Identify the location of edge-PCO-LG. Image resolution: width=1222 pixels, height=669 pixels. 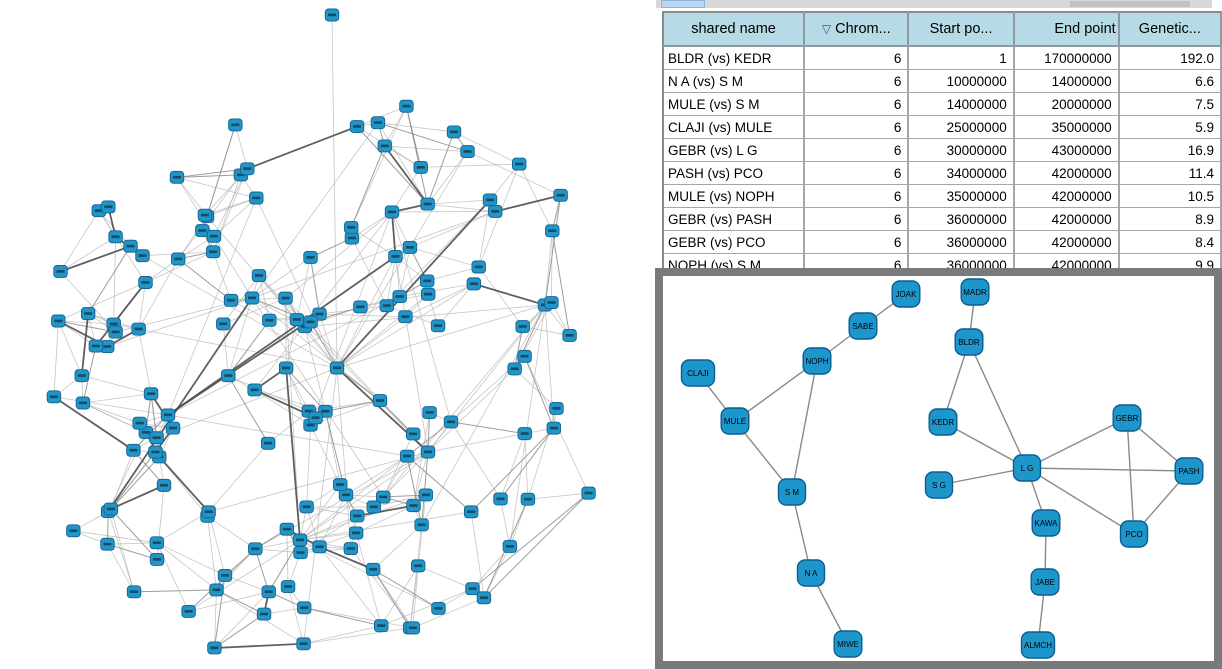
(1080, 501).